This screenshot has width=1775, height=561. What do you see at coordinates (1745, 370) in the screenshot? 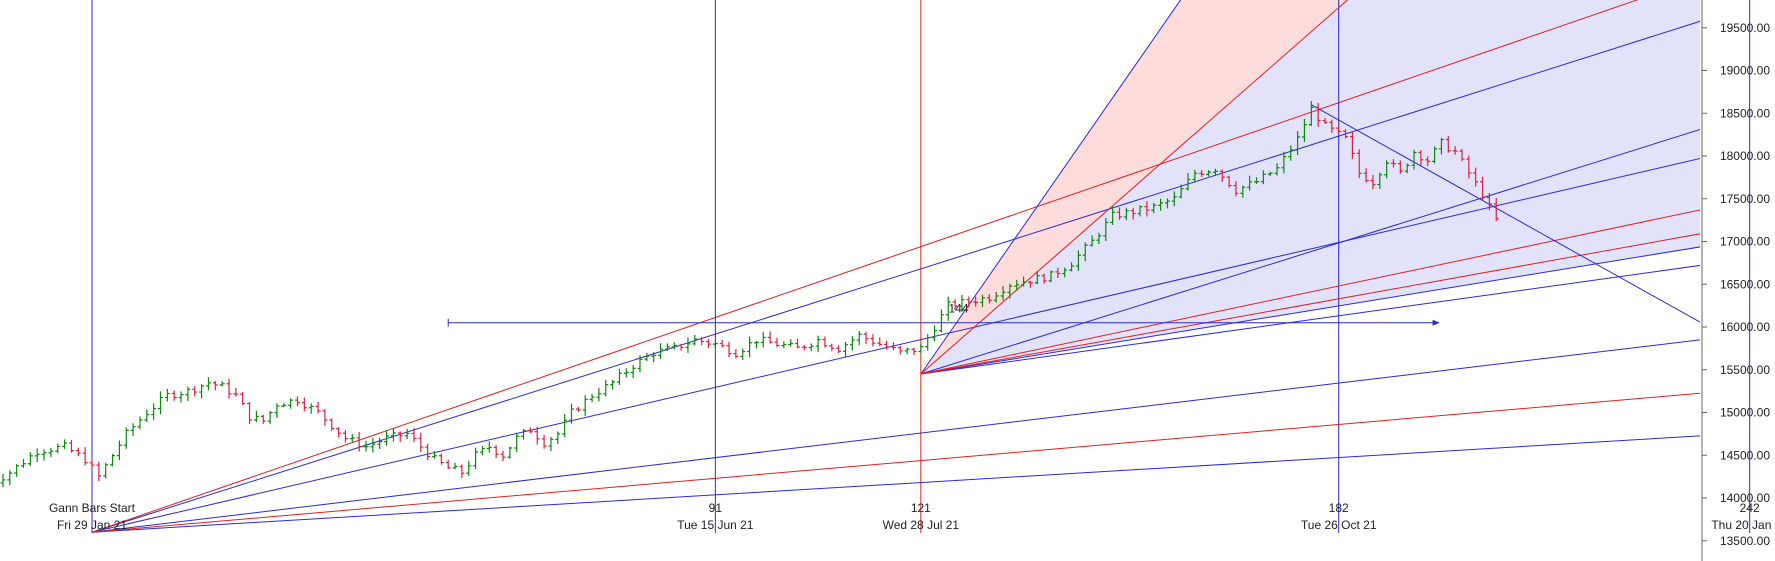
I see `price-tick-label-4: 15500.00` at bounding box center [1745, 370].